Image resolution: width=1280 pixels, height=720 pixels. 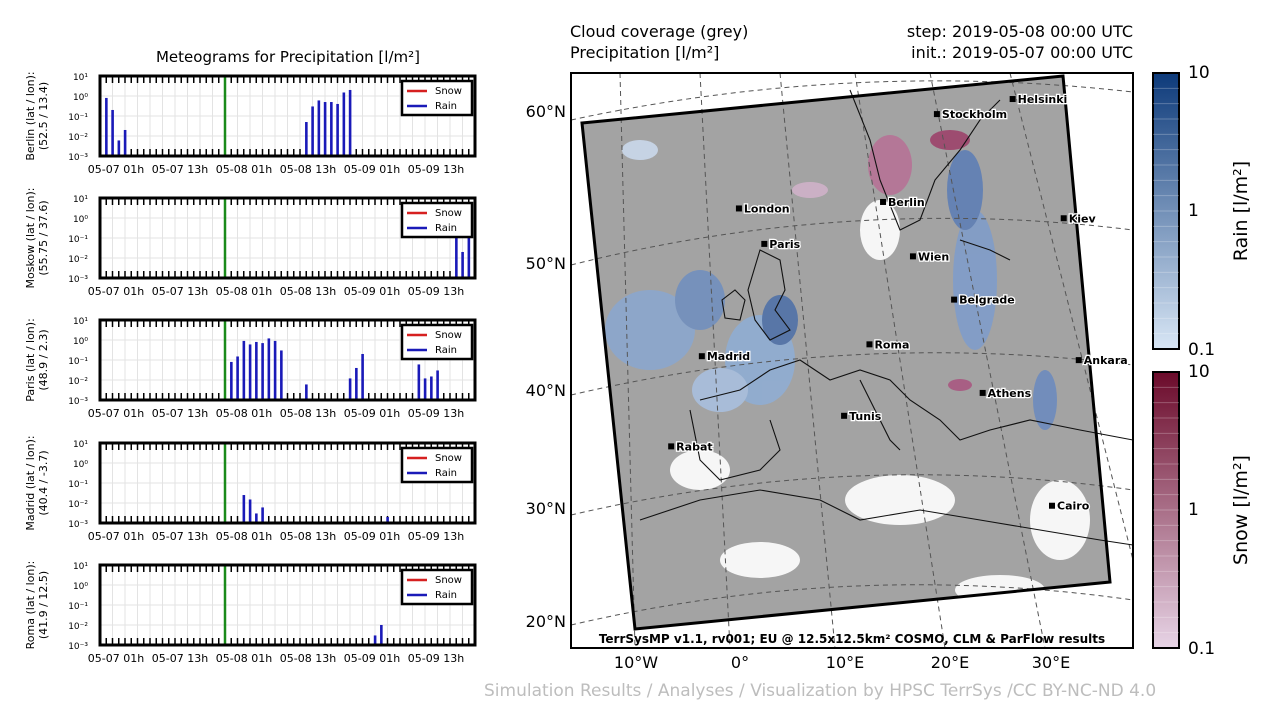 What do you see at coordinates (546, 621) in the screenshot?
I see `lat-label: 20°N` at bounding box center [546, 621].